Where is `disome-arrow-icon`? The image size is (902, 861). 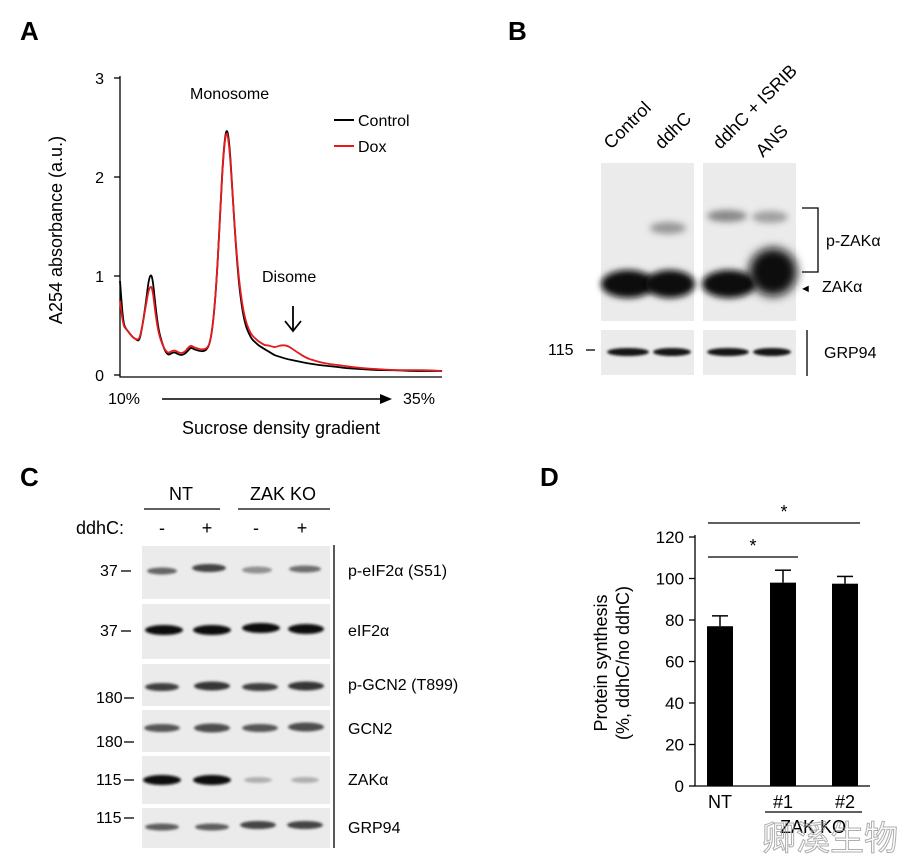
disome-arrow-icon is located at coordinates (293, 319).